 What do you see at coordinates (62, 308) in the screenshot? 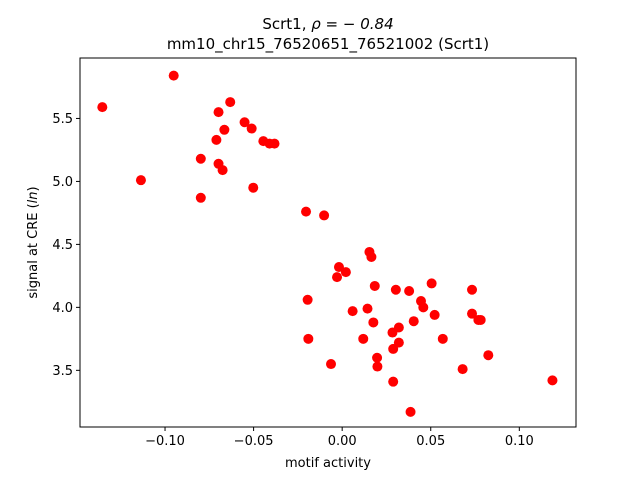
I see `y-tick-label: 4.0` at bounding box center [62, 308].